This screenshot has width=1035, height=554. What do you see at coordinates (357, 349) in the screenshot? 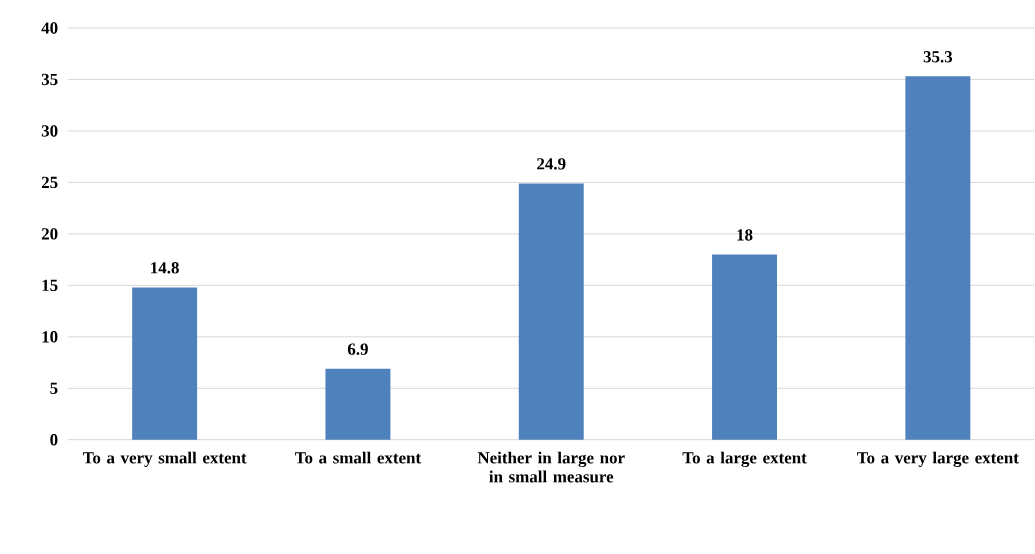
I see `data-label: 6.9` at bounding box center [357, 349].